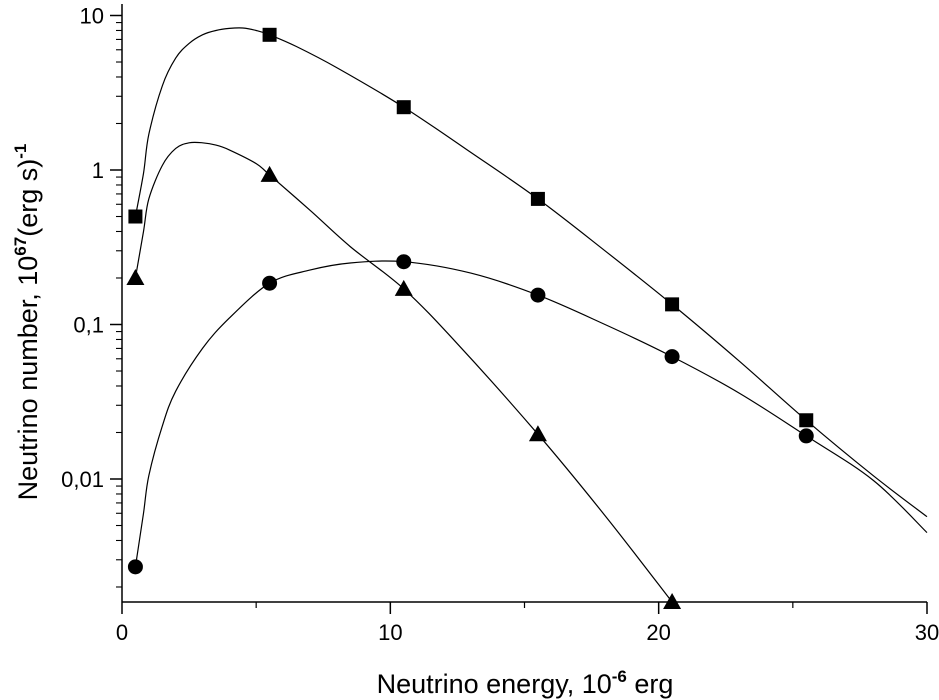  I want to click on y-tick-label: 0,1, so click(88, 325).